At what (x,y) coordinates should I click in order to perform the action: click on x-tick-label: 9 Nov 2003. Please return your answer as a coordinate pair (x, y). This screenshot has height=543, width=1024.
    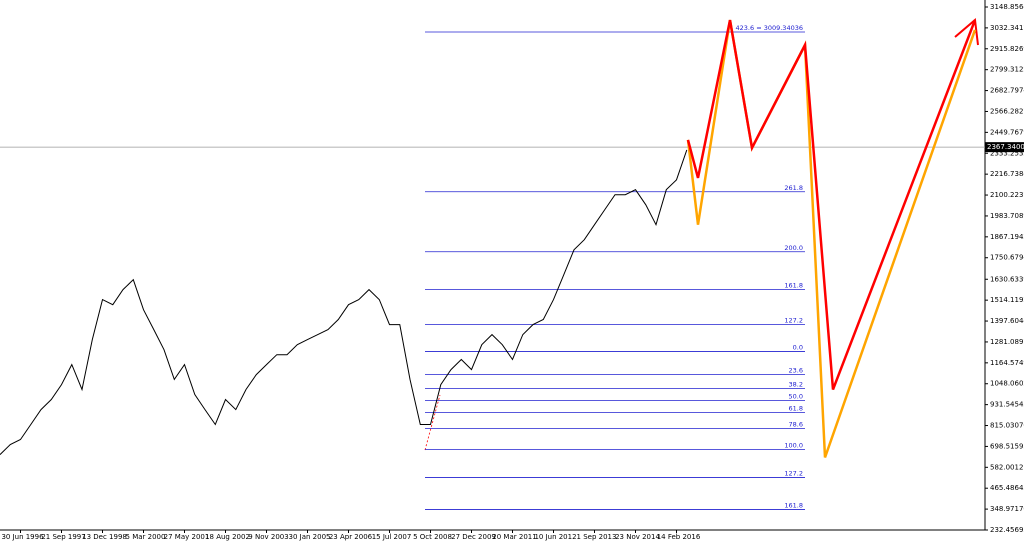
    Looking at the image, I should click on (268, 537).